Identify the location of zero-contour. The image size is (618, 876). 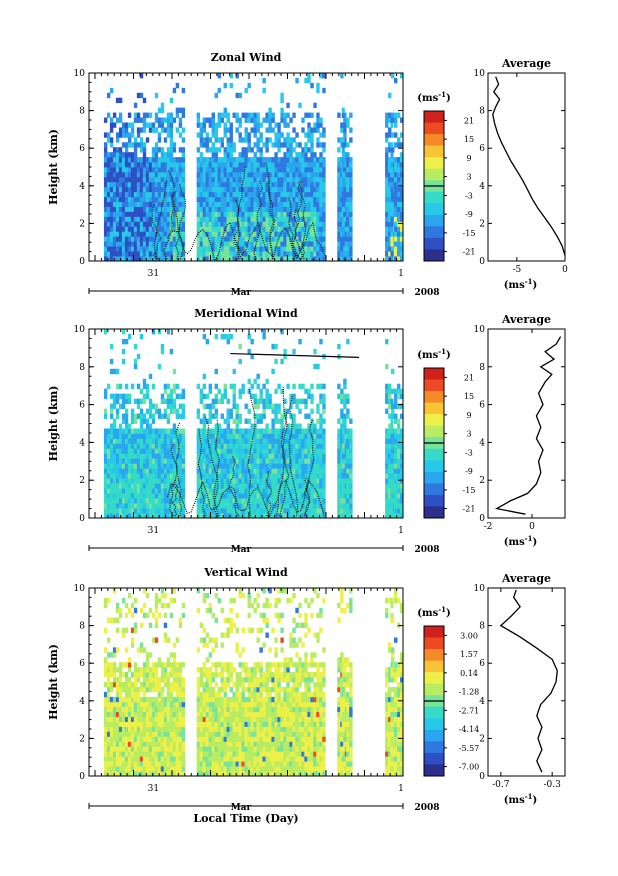
(293, 456).